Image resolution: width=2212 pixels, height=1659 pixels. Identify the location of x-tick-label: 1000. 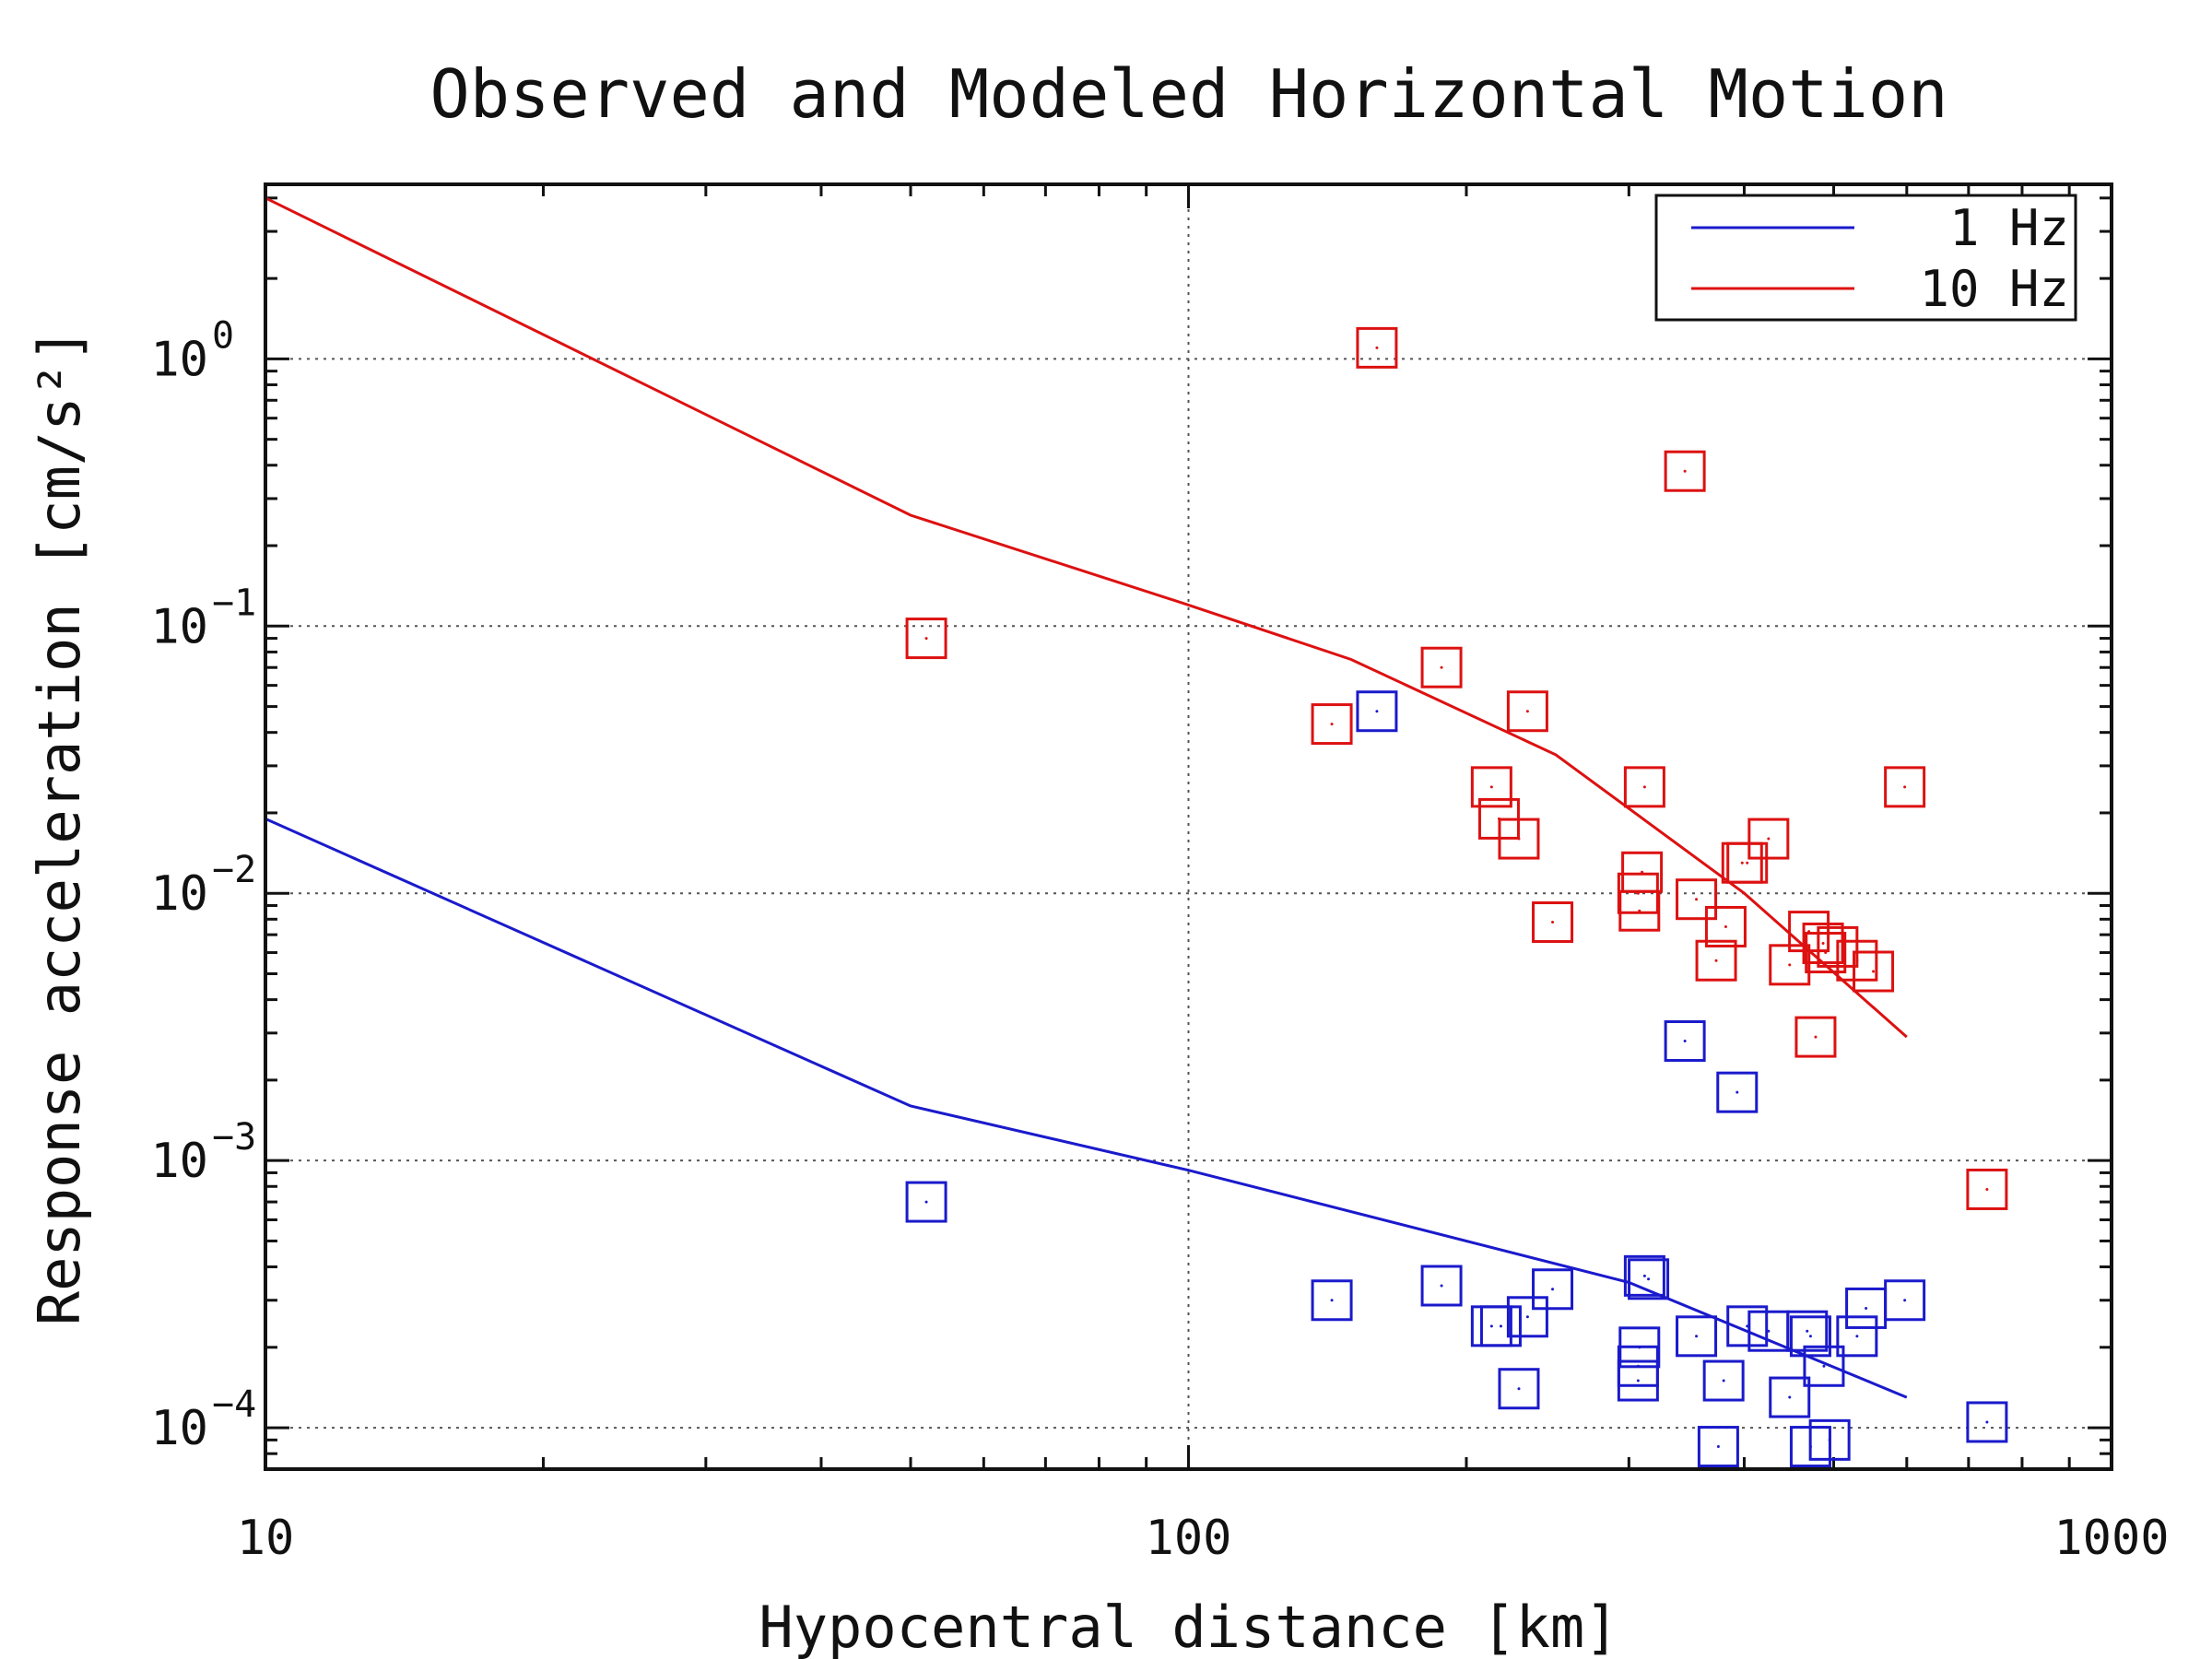
(2111, 1538).